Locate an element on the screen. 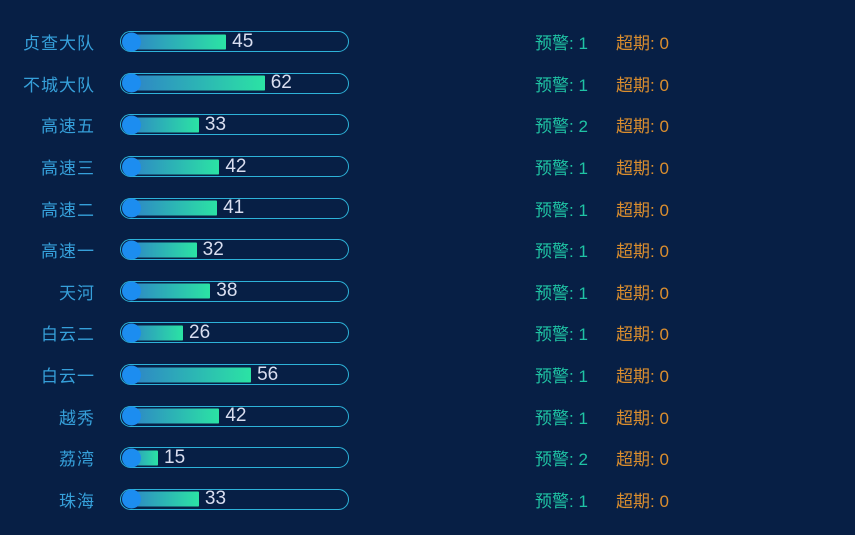 The height and width of the screenshot is (535, 855). category-label: 高速二 is located at coordinates (68, 210).